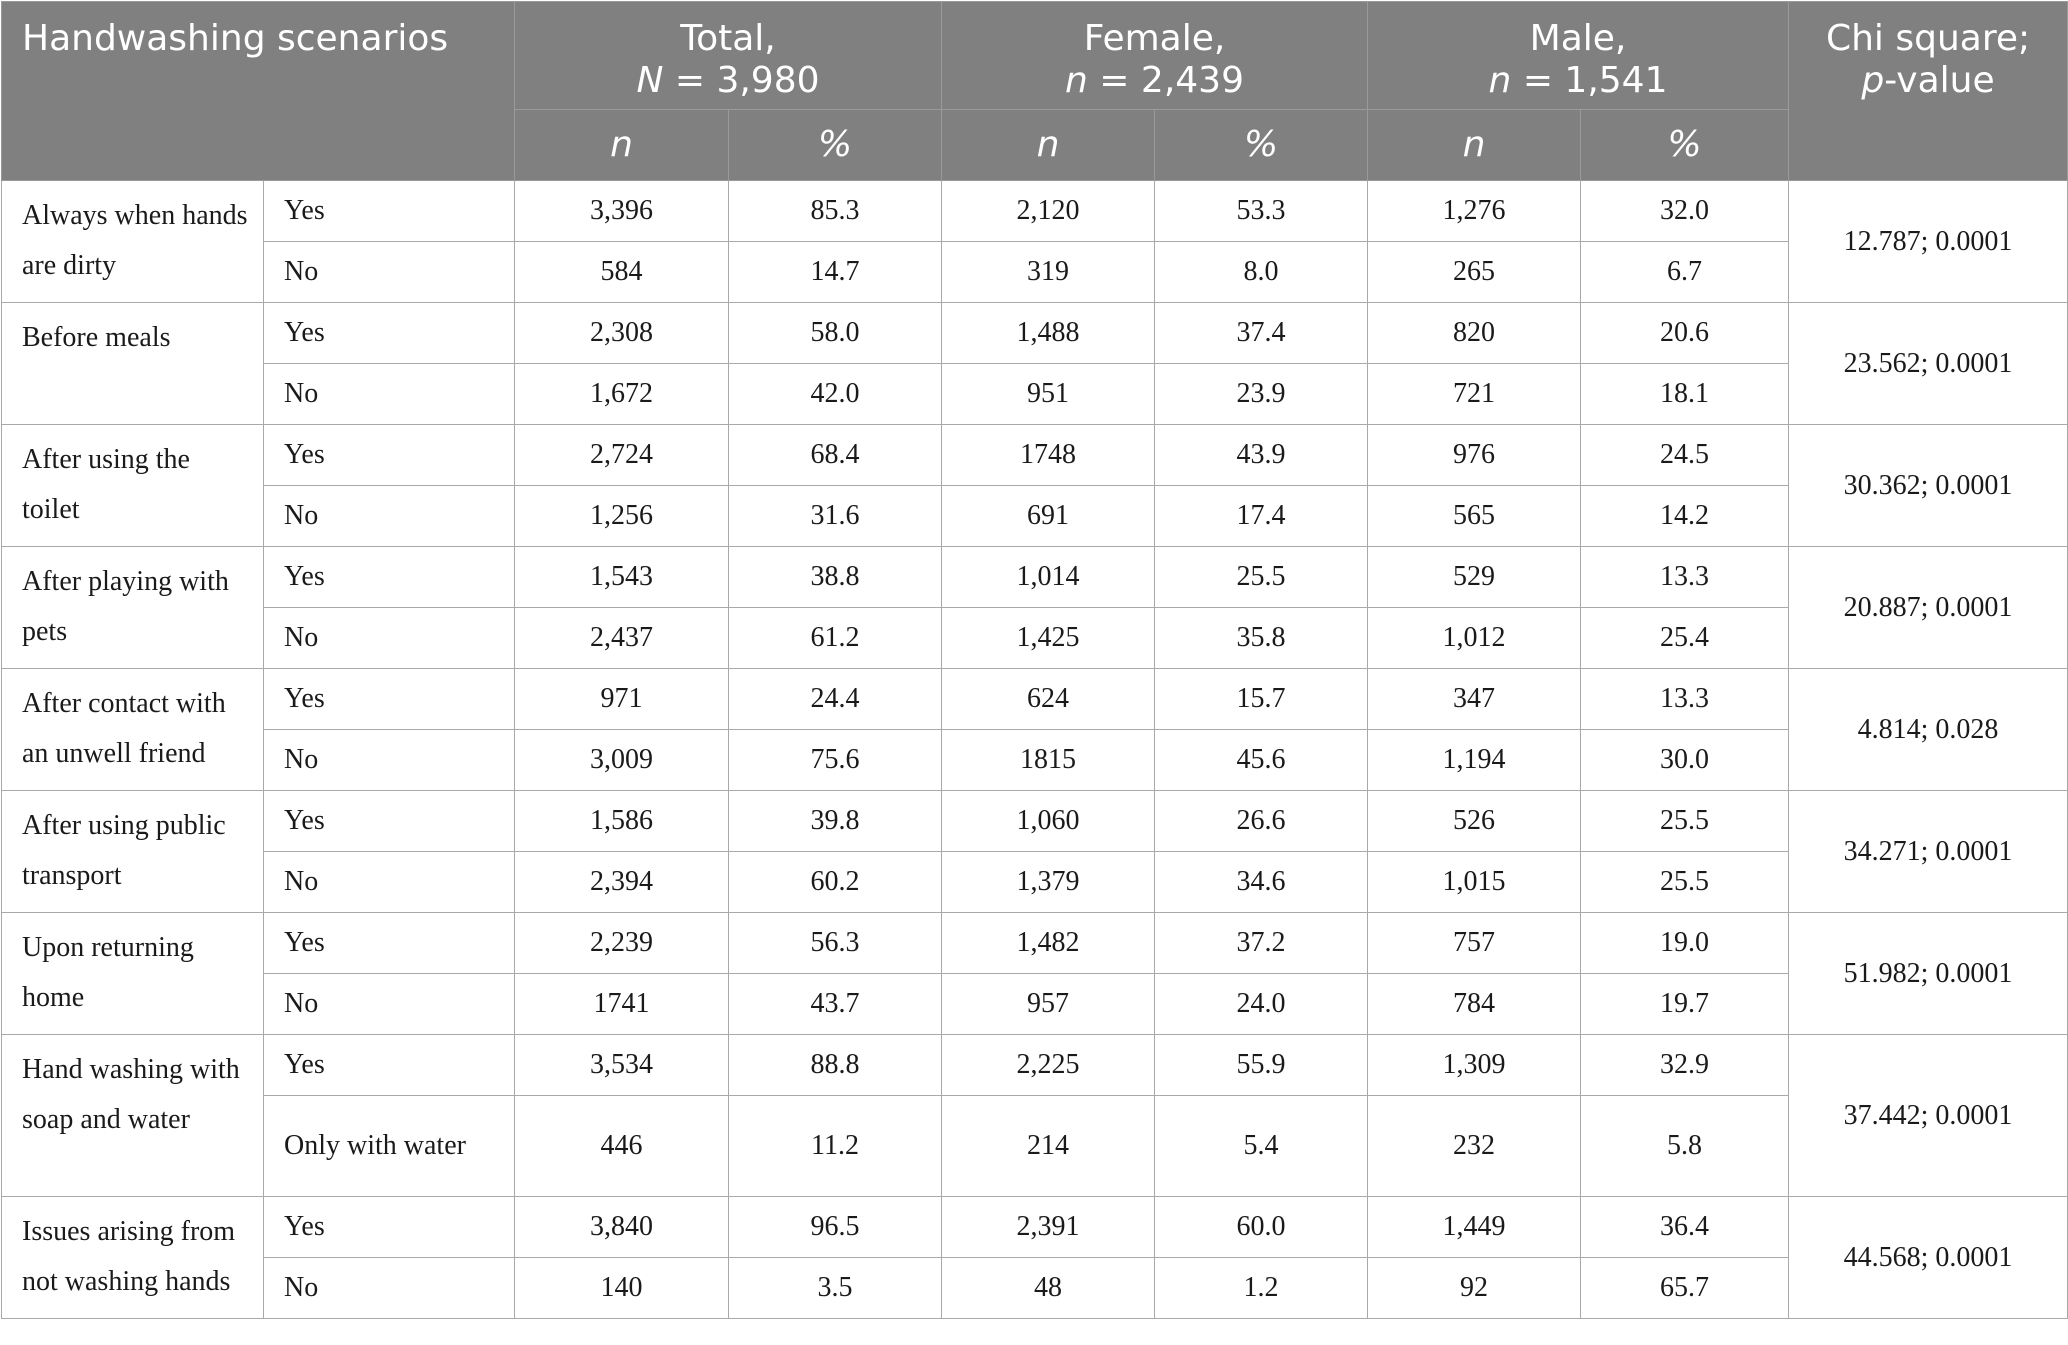 This screenshot has height=1345, width=2068. Describe the element at coordinates (1035, 638) in the screenshot. I see `table-row: No 2,437 61.2 1,425 35.8 1,012 25.4` at that location.